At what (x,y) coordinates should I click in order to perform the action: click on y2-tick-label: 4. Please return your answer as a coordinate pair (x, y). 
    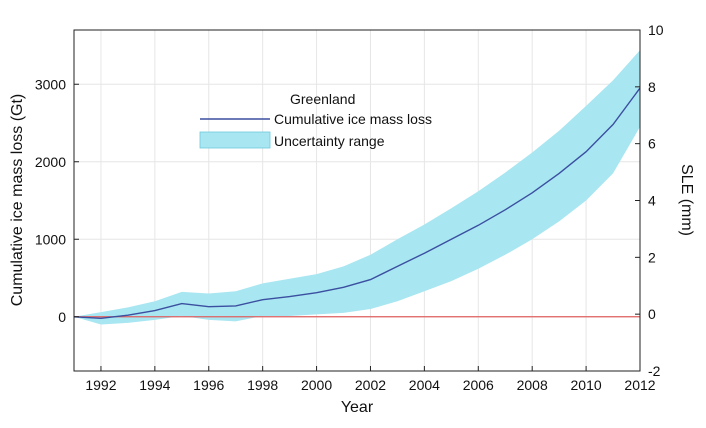
    Looking at the image, I should click on (652, 201).